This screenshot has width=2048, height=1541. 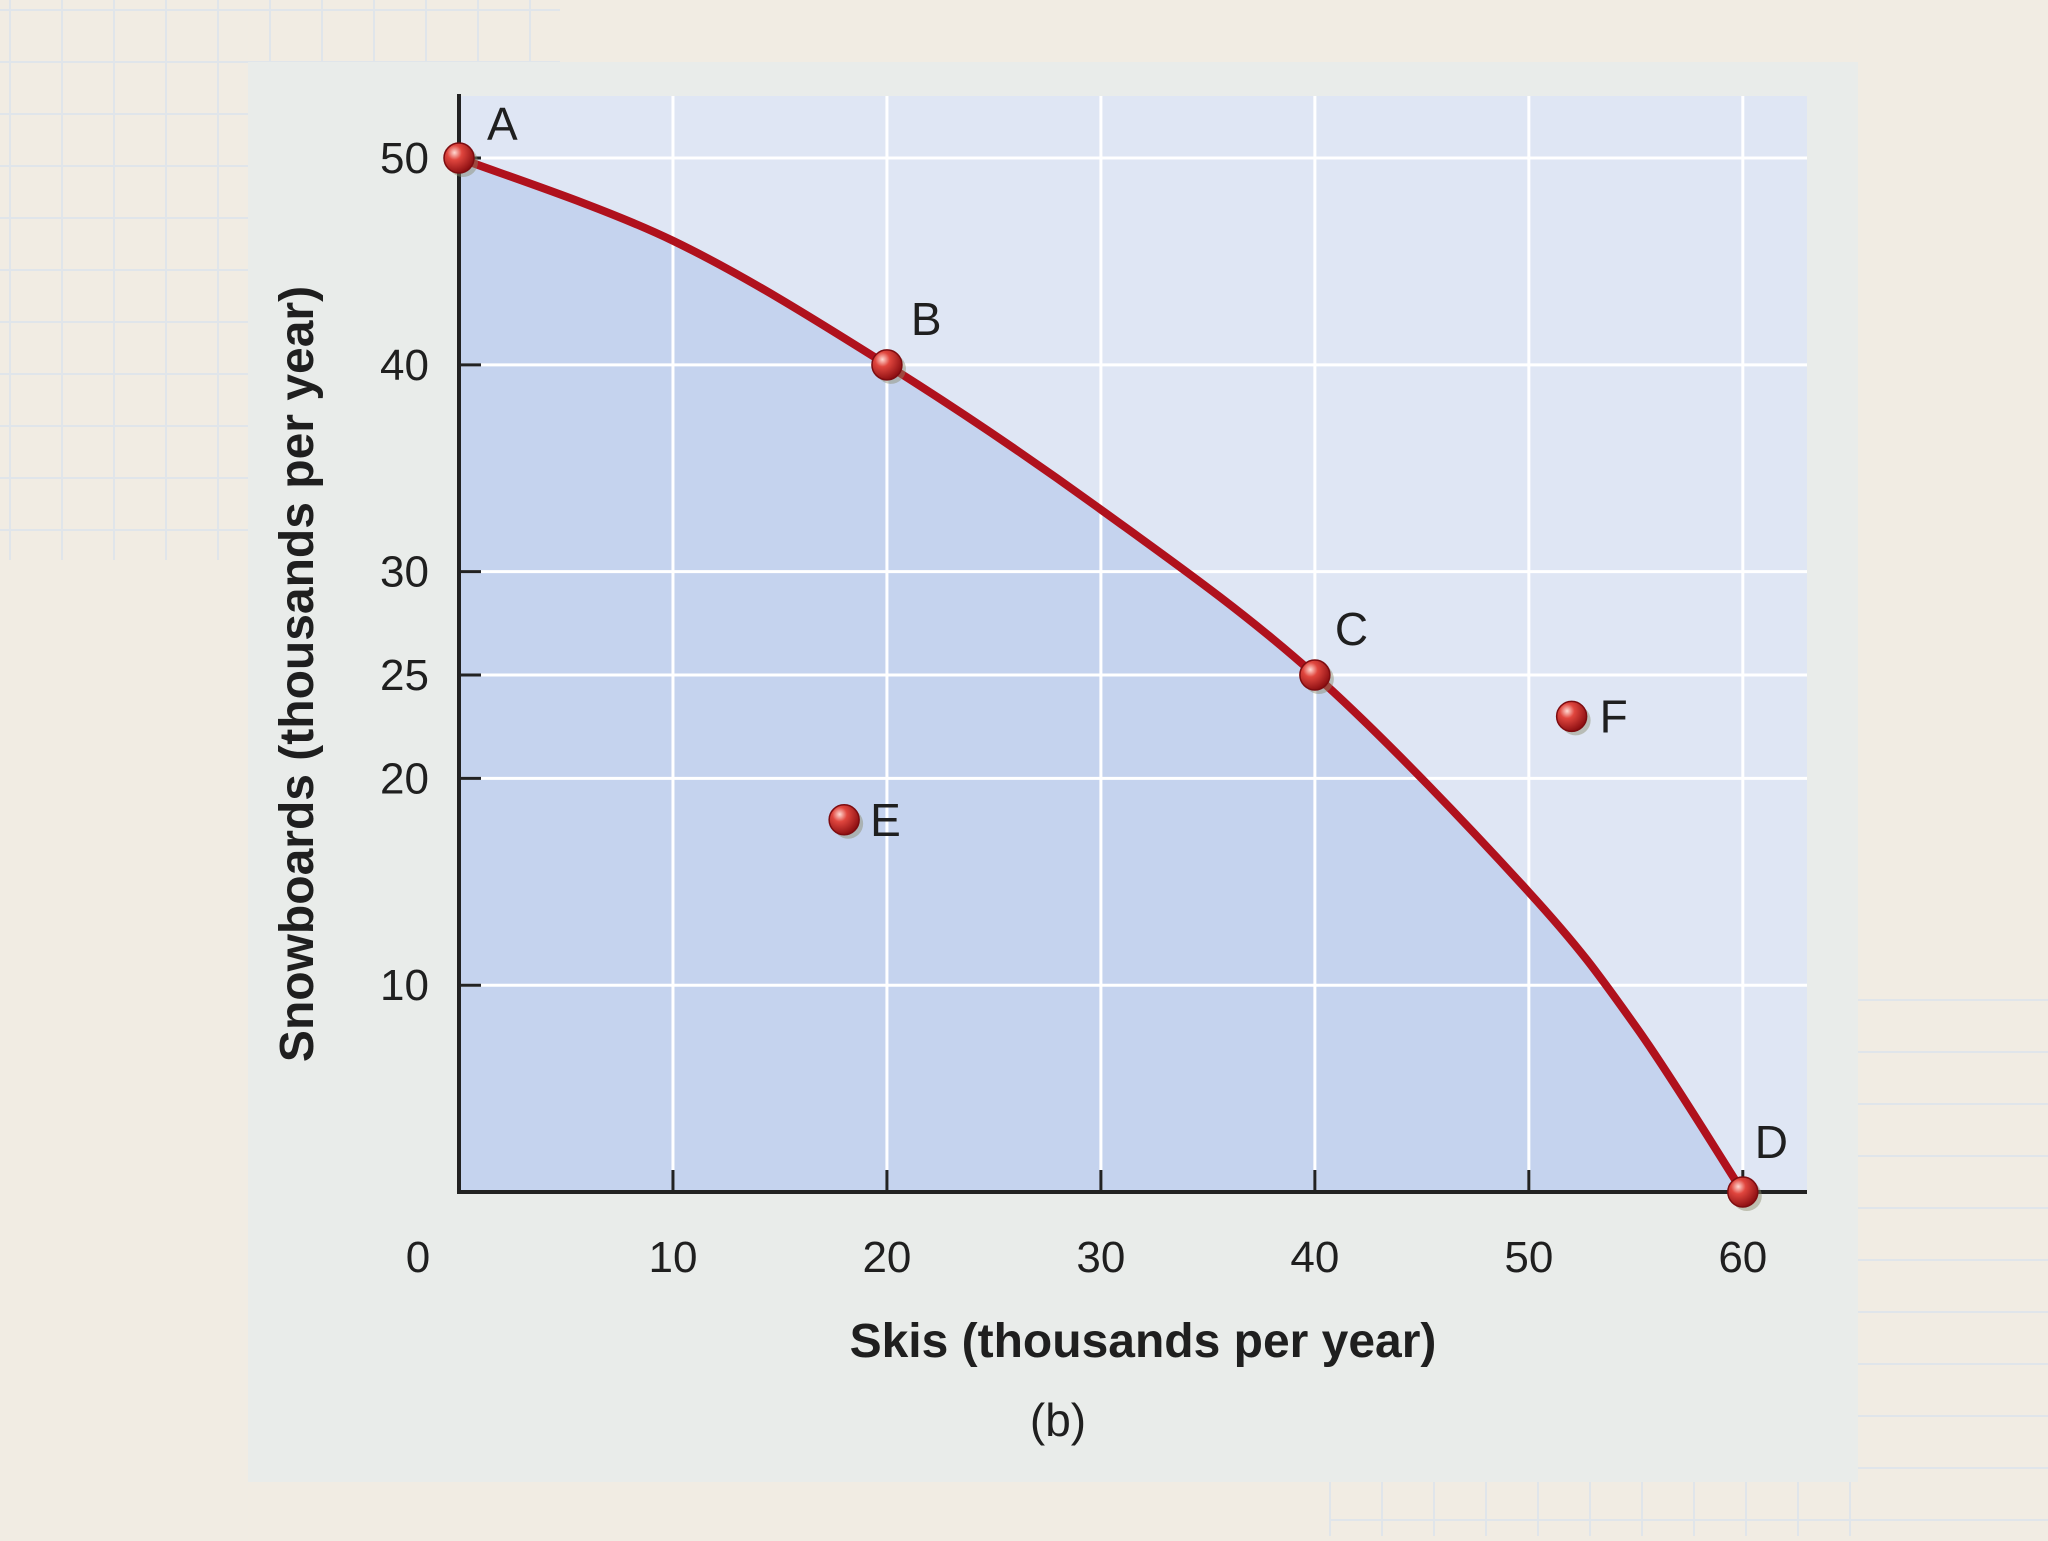 What do you see at coordinates (1742, 1257) in the screenshot?
I see `x-tick-label: 60` at bounding box center [1742, 1257].